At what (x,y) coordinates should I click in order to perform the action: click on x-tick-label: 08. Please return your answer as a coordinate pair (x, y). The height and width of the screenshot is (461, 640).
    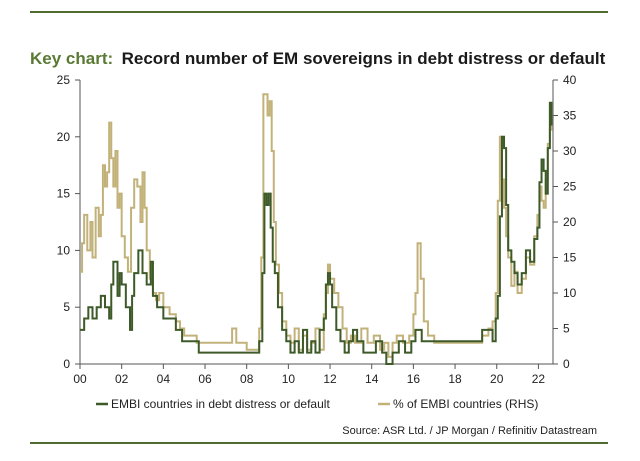
    Looking at the image, I should click on (247, 379).